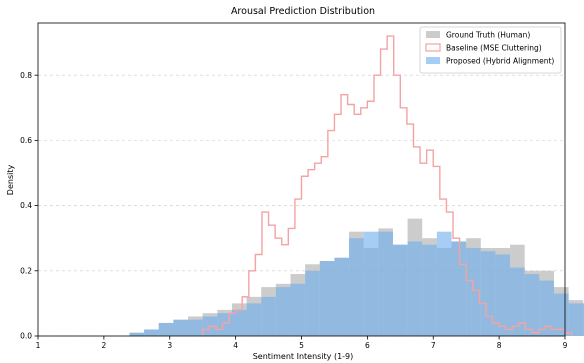  I want to click on x-tick-label: 9, so click(565, 345).